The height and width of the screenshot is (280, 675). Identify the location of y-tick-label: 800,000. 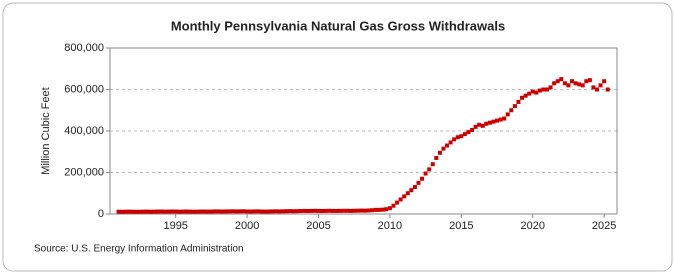
(84, 48).